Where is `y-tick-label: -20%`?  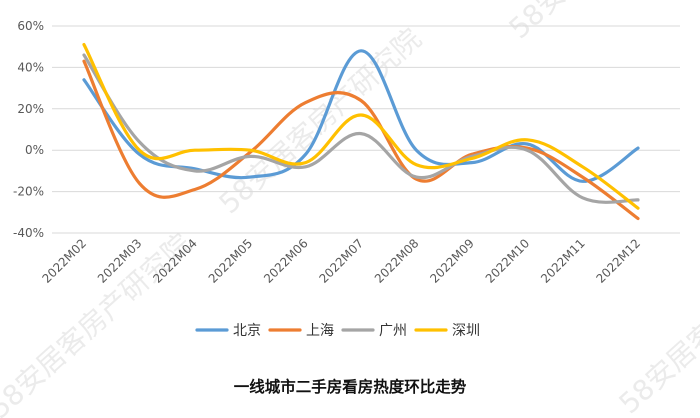 y-tick-label: -20% is located at coordinates (28, 192).